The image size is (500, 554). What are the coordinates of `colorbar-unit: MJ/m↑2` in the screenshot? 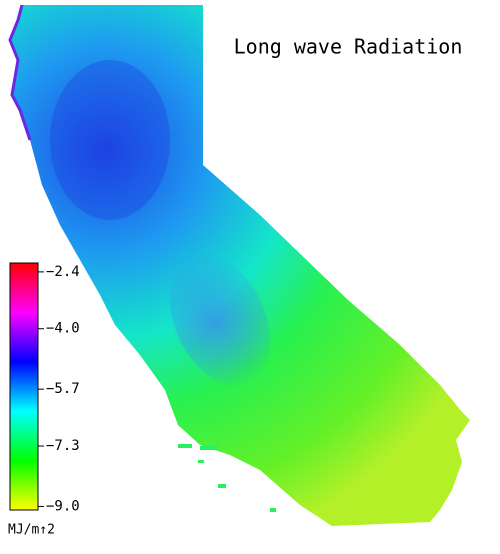 It's located at (31, 530).